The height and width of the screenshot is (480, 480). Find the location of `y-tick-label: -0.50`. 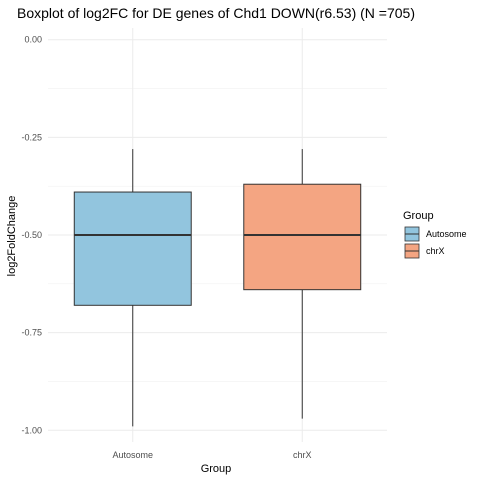

y-tick-label: -0.50 is located at coordinates (31, 235).